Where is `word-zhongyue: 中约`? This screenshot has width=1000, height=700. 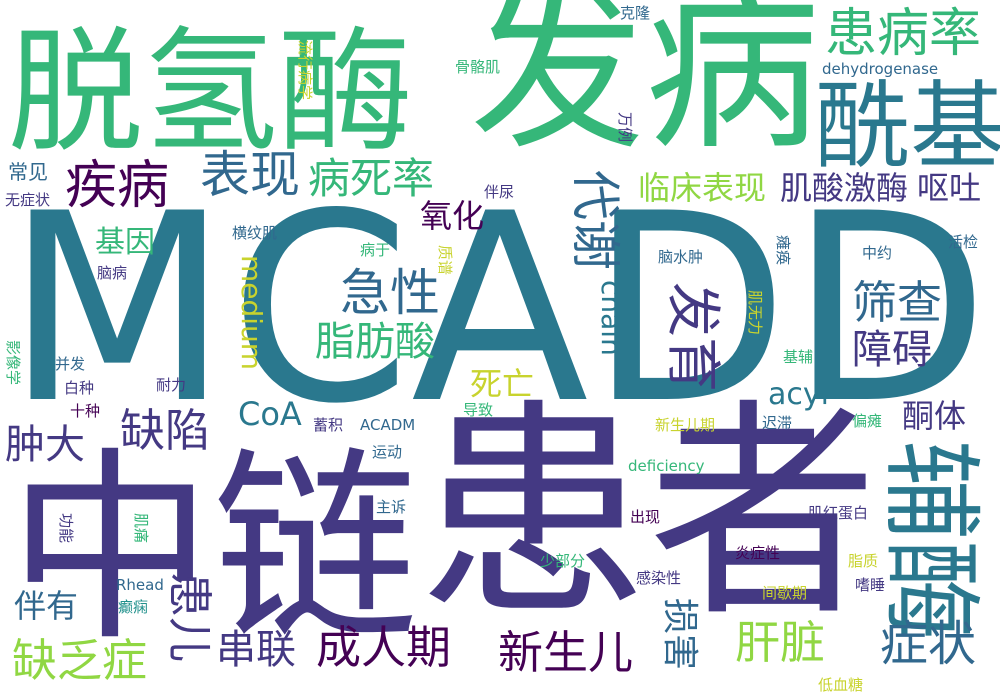
word-zhongyue: 中约 is located at coordinates (877, 253).